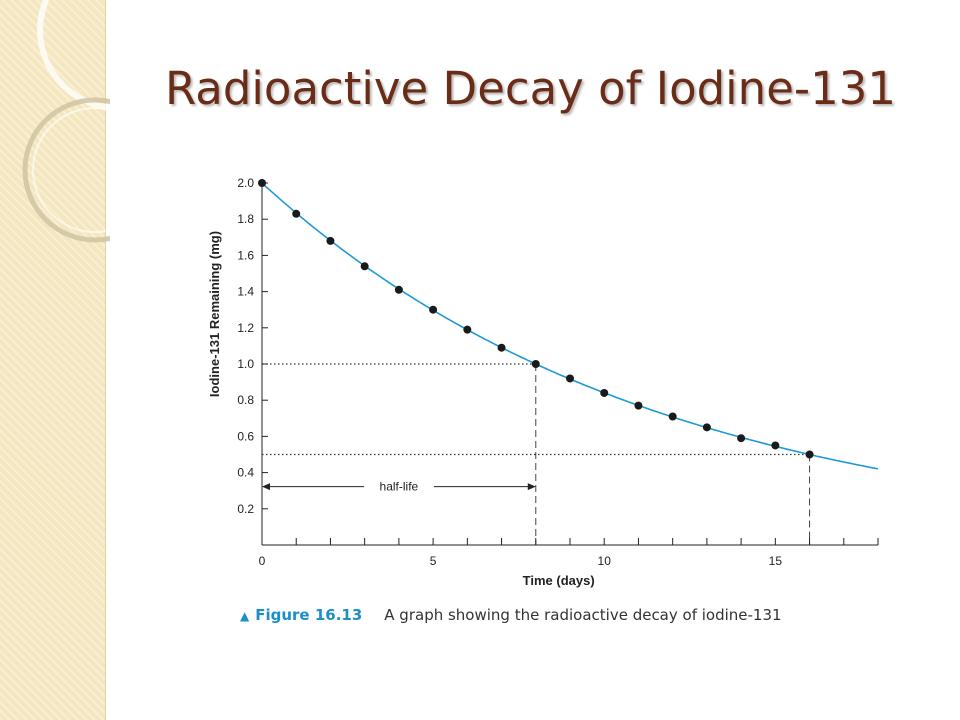  Describe the element at coordinates (245, 183) in the screenshot. I see `y-tick-label: 2.0` at that location.